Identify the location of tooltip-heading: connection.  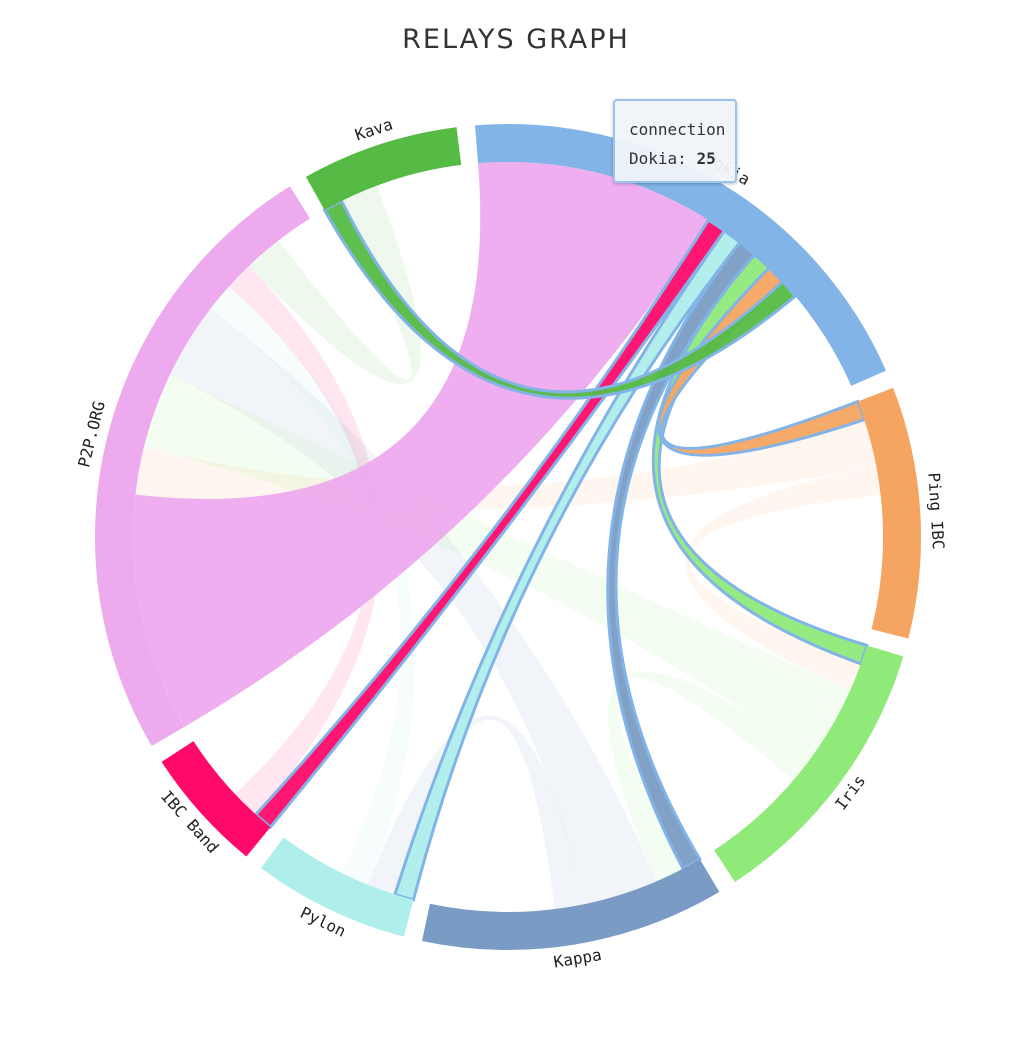
(677, 129).